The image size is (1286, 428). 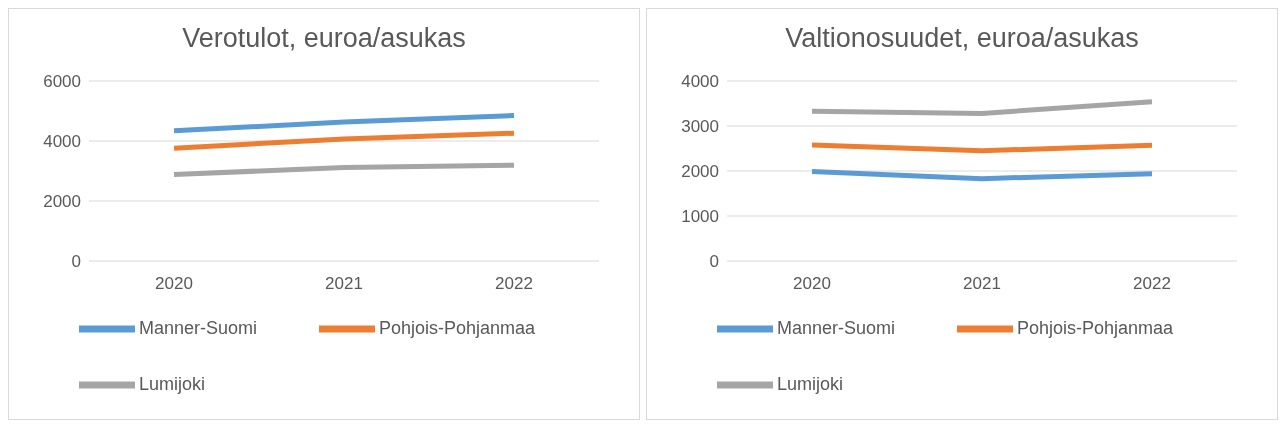 What do you see at coordinates (324, 39) in the screenshot?
I see `chart-title: Verotulot, euroa/asukas` at bounding box center [324, 39].